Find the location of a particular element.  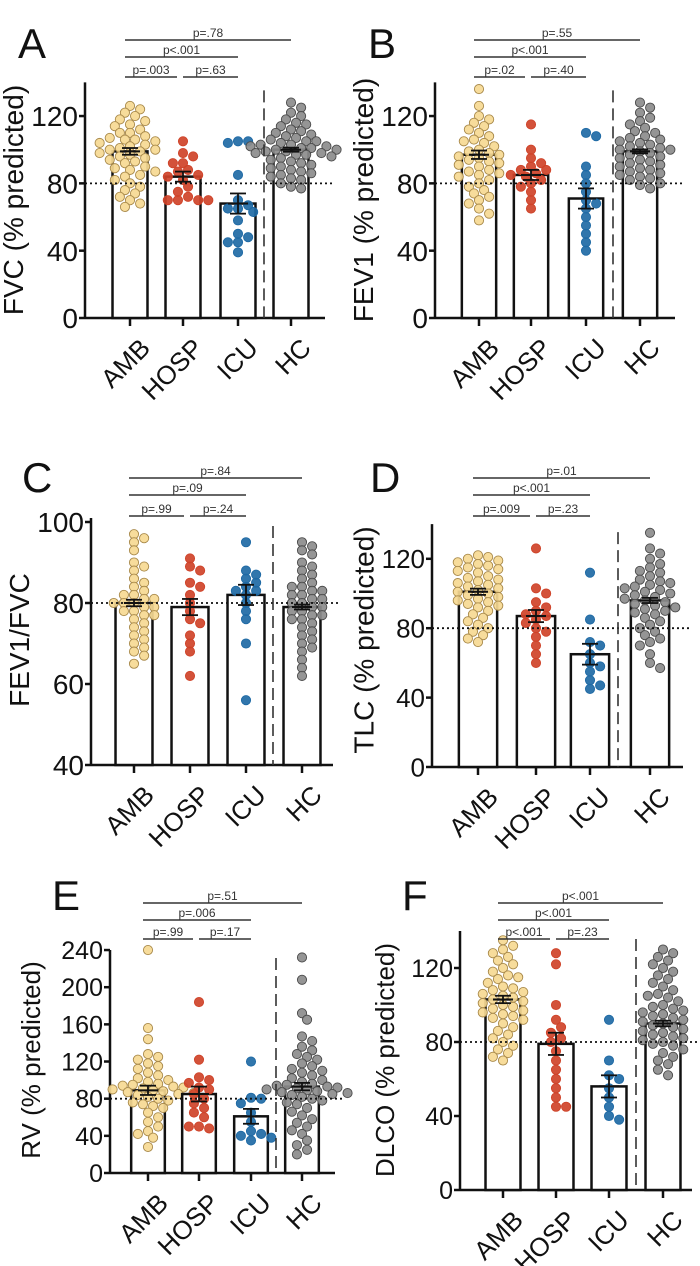

comparison-bracket: p=.55 is located at coordinates (557, 33).